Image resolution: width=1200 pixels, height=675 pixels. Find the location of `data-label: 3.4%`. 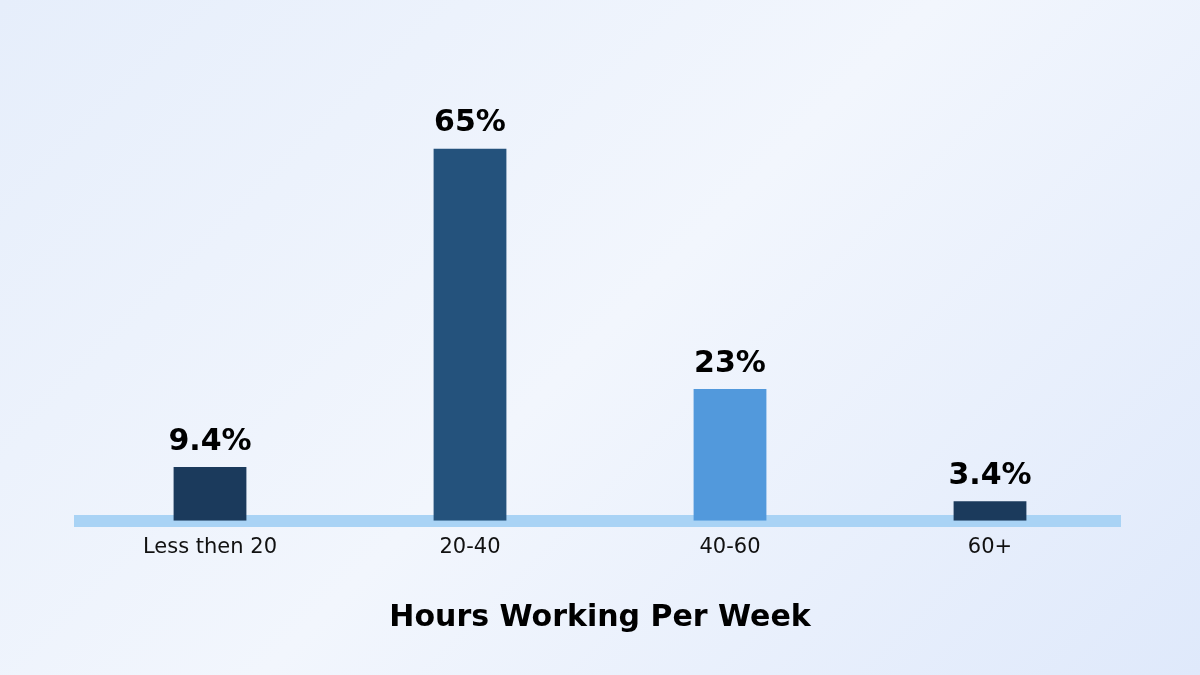

data-label: 3.4% is located at coordinates (990, 474).